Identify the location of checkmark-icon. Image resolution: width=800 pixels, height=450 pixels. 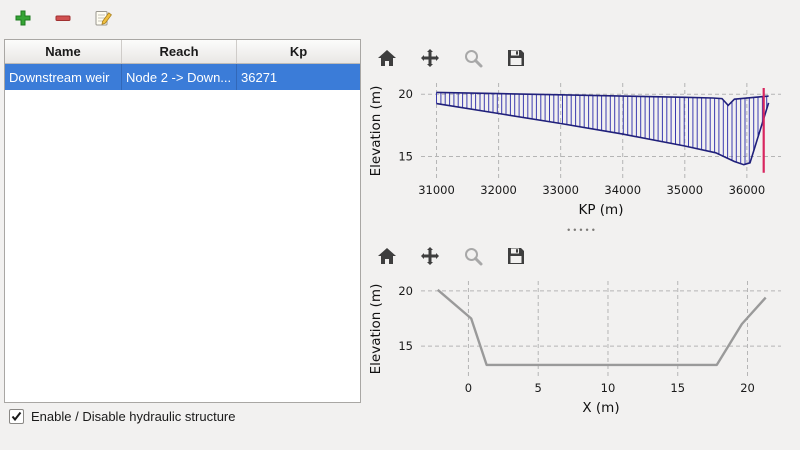
(16, 416).